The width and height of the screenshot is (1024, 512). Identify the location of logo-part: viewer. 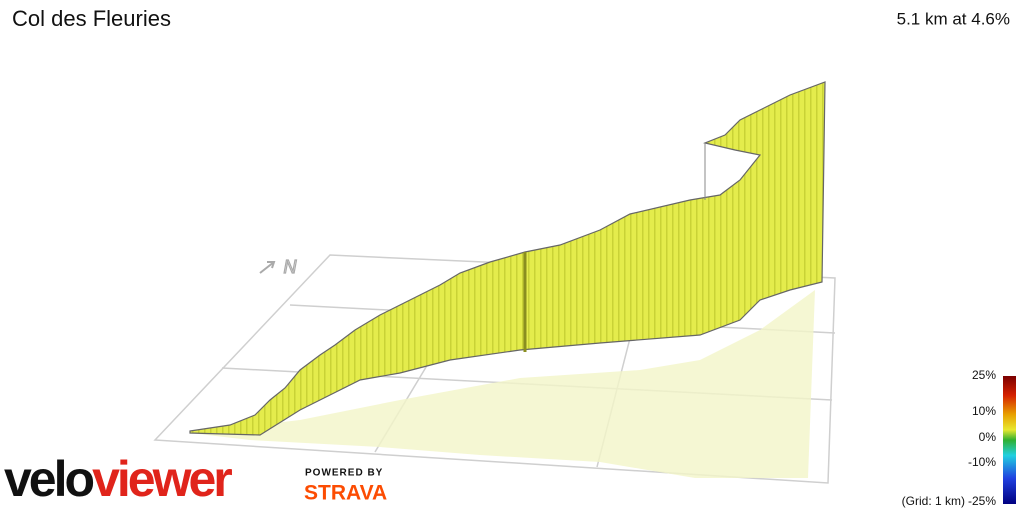
(162, 479).